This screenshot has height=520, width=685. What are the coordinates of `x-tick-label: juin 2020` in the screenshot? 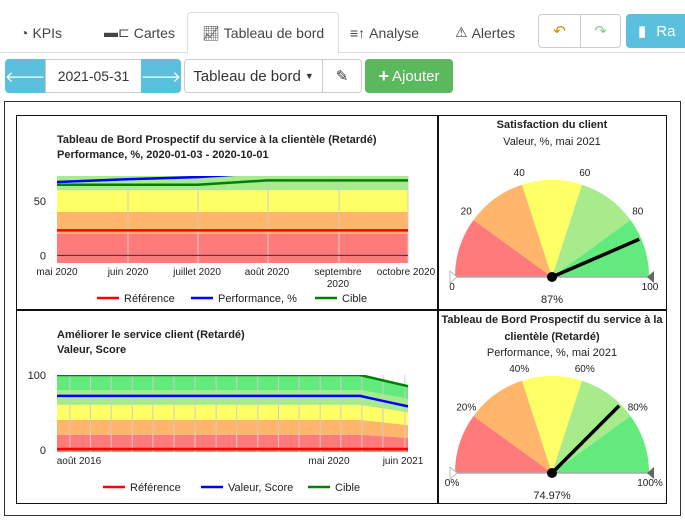 It's located at (128, 272).